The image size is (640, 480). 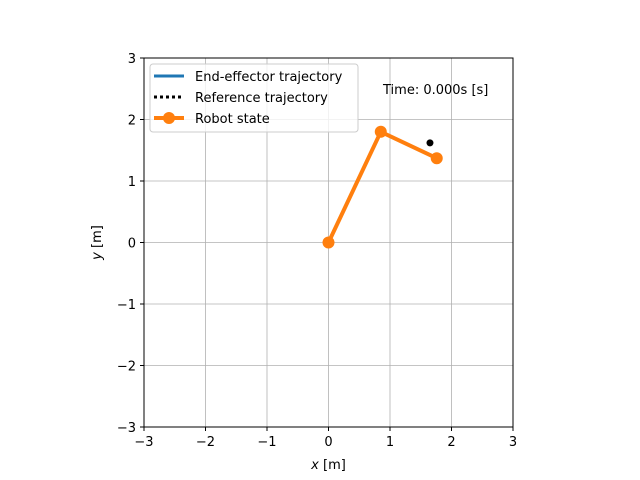 What do you see at coordinates (132, 244) in the screenshot?
I see `y-tick-label: 0` at bounding box center [132, 244].